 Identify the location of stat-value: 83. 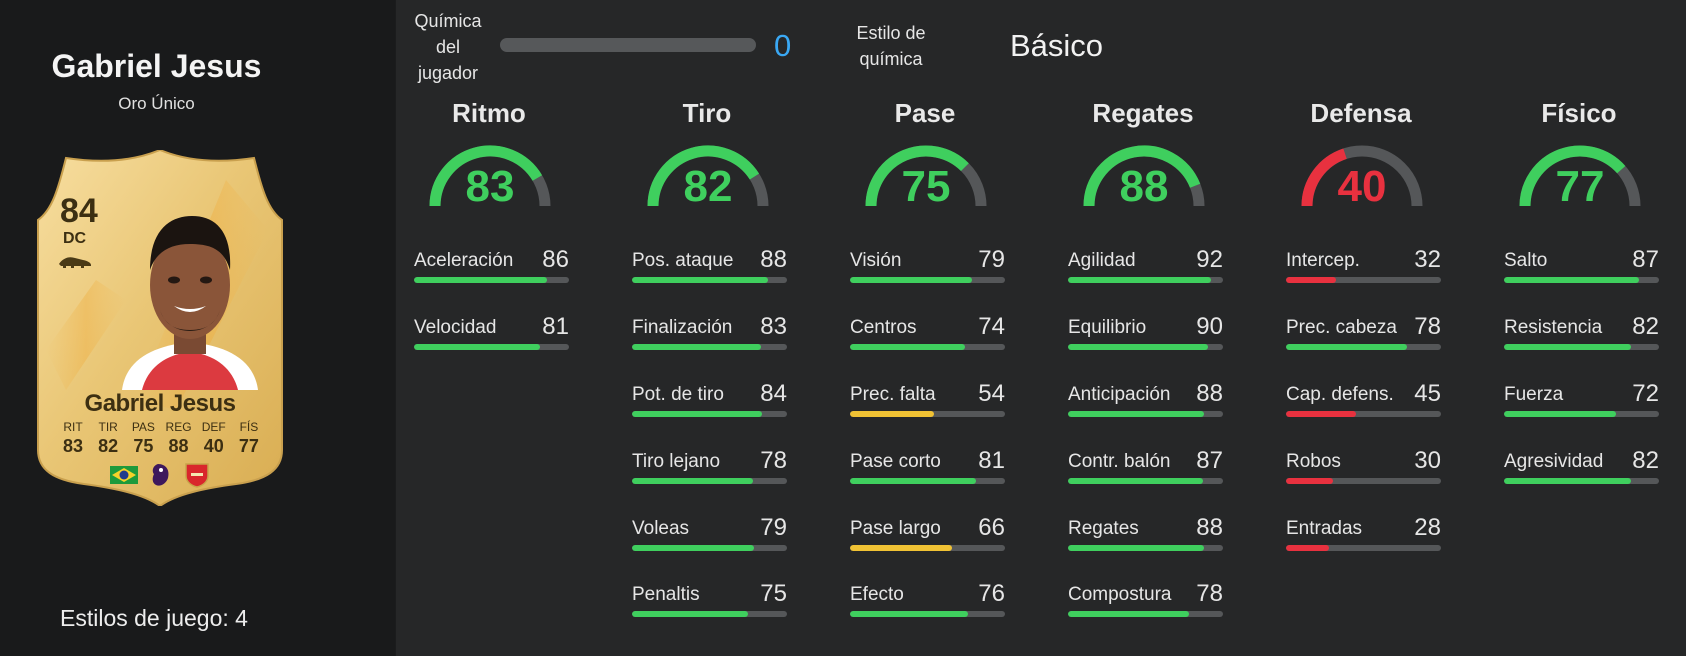
(773, 326).